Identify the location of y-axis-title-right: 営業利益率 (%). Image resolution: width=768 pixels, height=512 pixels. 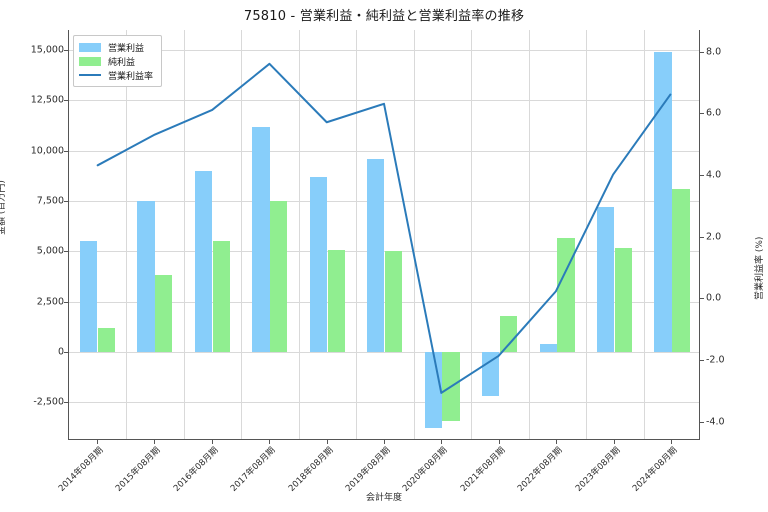
(760, 268).